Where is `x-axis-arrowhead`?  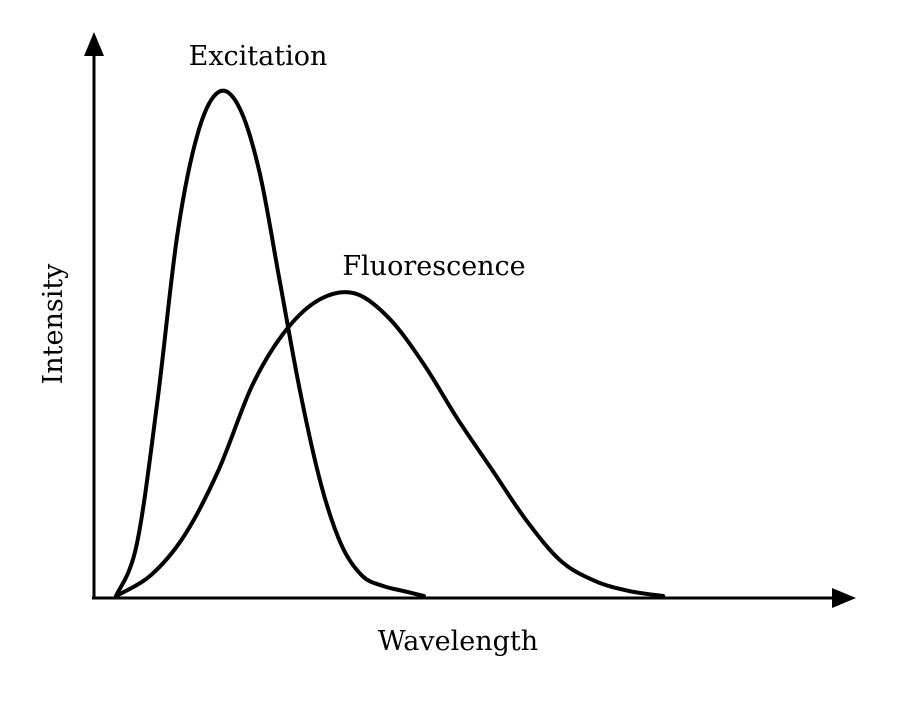
x-axis-arrowhead is located at coordinates (844, 598).